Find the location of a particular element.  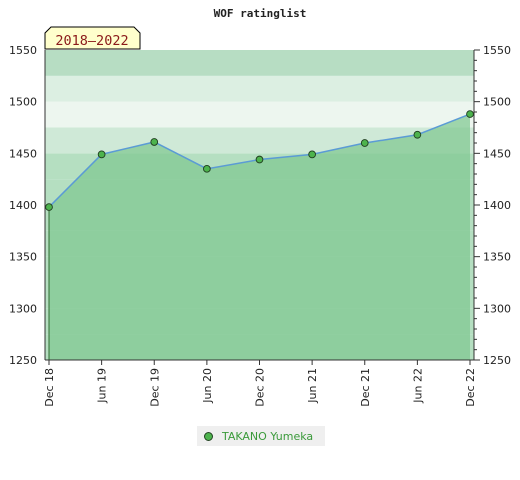

y-tick-label-left: 1450 is located at coordinates (23, 153).